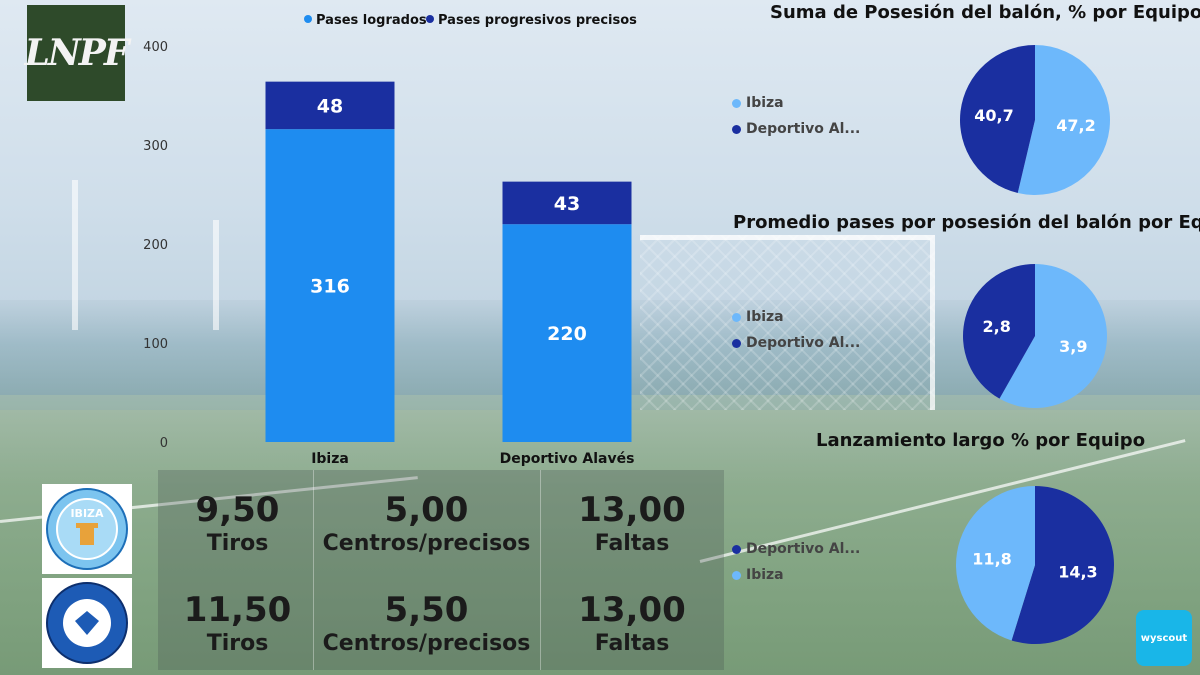 This screenshot has height=675, width=1200. Describe the element at coordinates (1077, 572) in the screenshot. I see `pie-data-label: 14,3` at that location.